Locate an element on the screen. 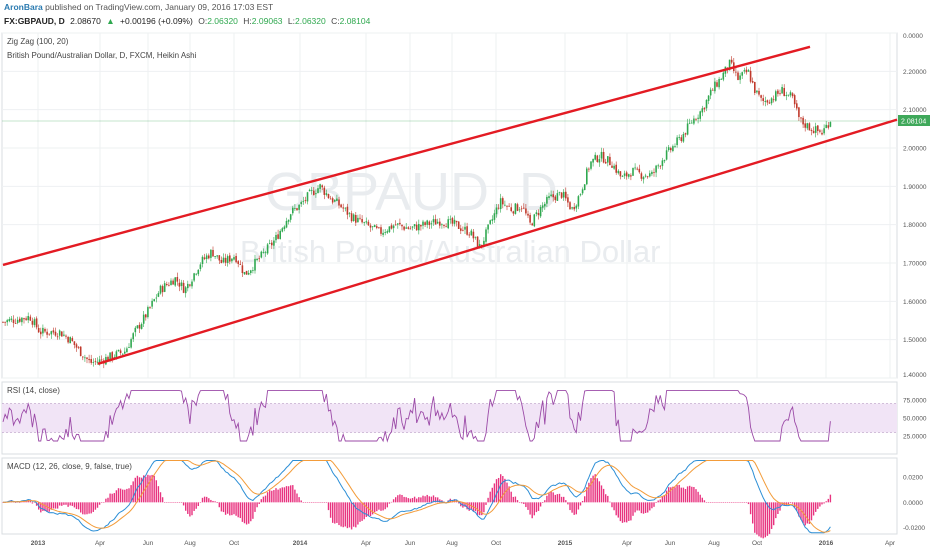  symbol-label: FX:GBPAUD, D is located at coordinates (34, 21).